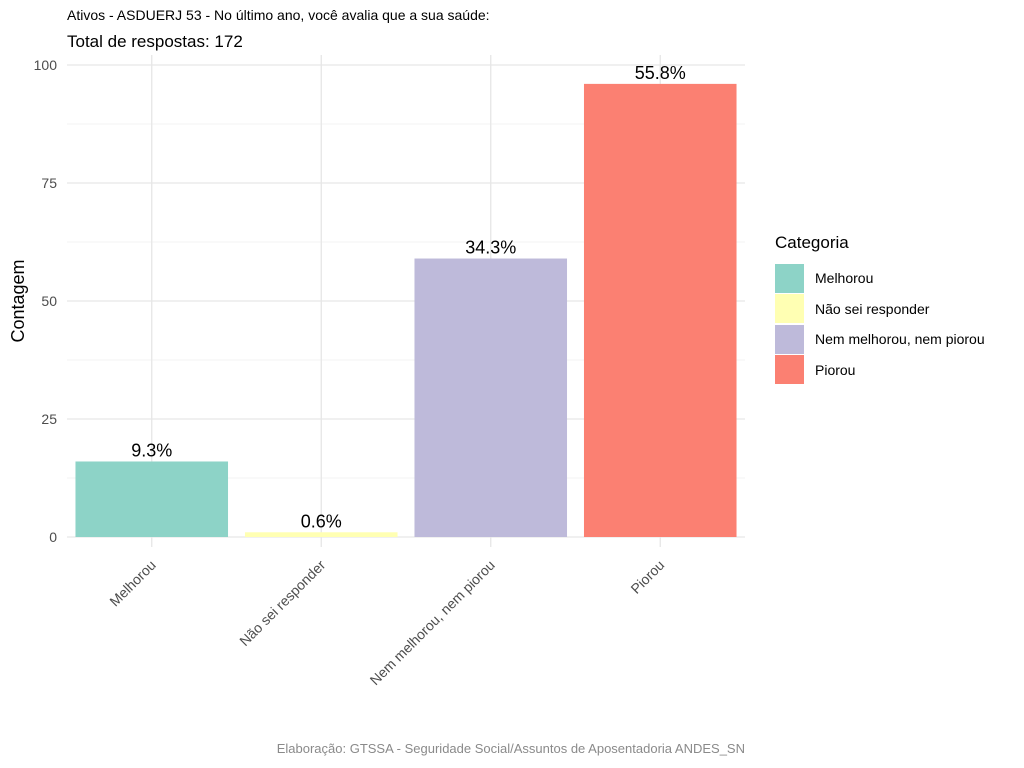  I want to click on y-tick-label: 25, so click(49, 419).